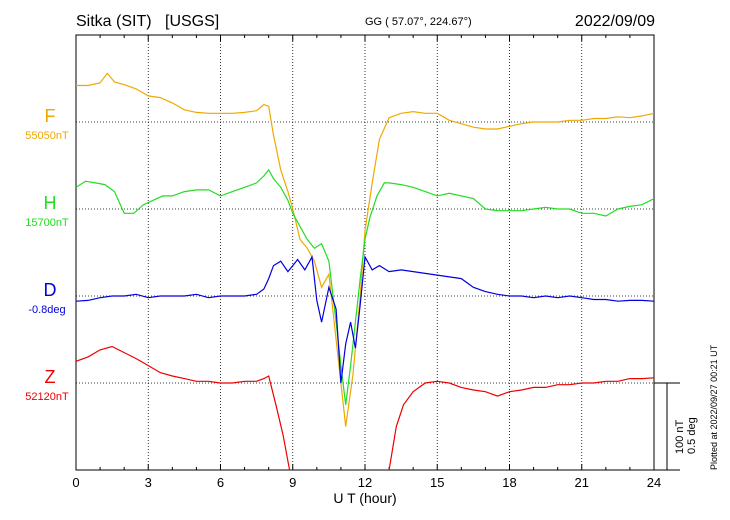 This screenshot has height=520, width=730. Describe the element at coordinates (615, 21) in the screenshot. I see `date-label: 2022/09/09` at that location.